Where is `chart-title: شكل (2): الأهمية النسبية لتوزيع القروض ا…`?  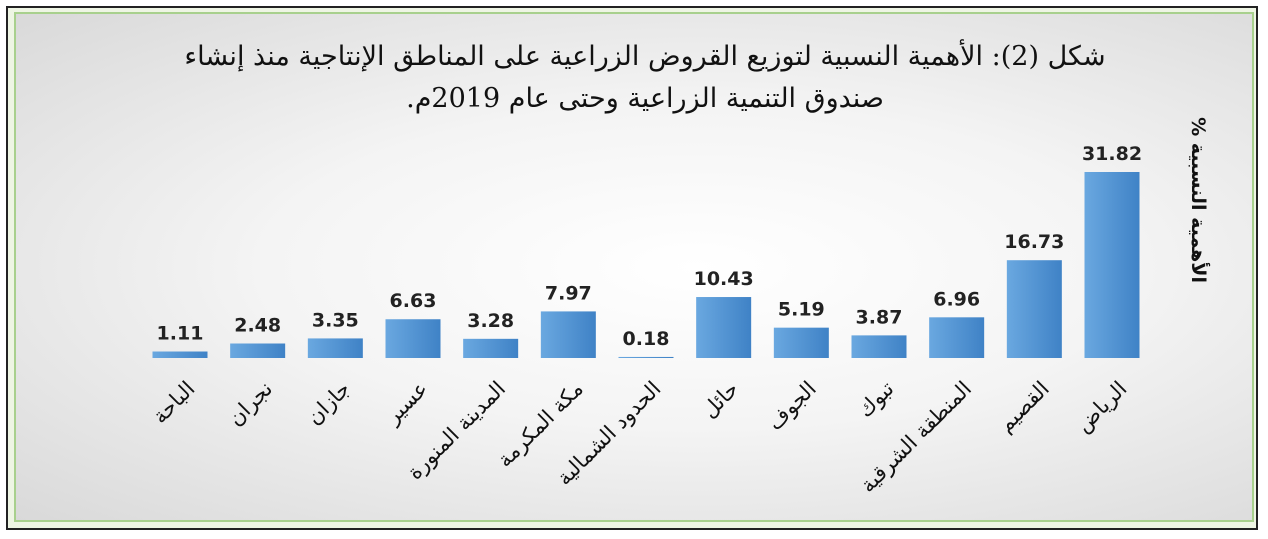 chart-title: شكل (2): الأهمية النسبية لتوزيع القروض ا… is located at coordinates (645, 77).